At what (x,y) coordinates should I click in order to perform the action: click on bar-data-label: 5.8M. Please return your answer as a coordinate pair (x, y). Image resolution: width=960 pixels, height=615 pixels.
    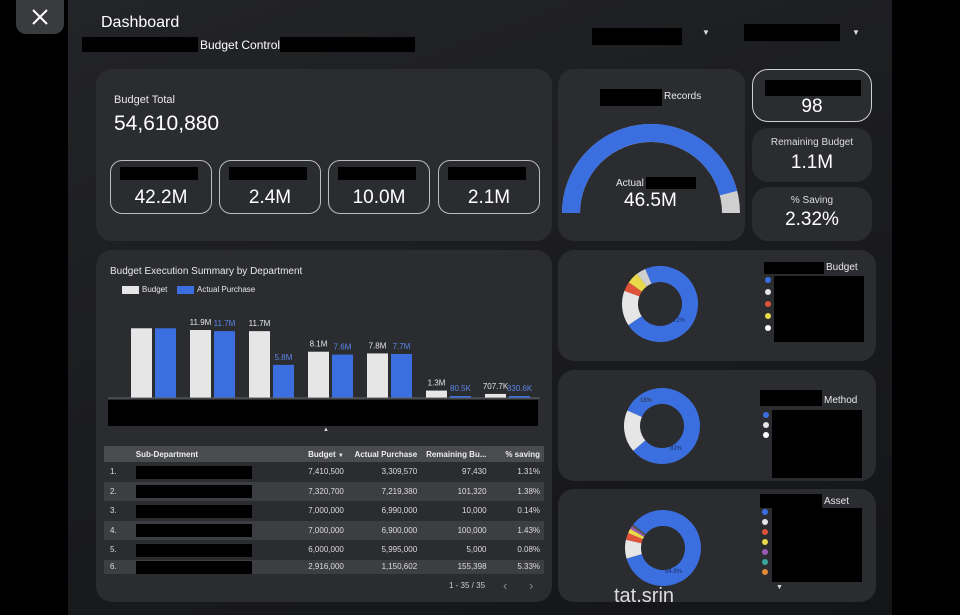
    Looking at the image, I should click on (284, 357).